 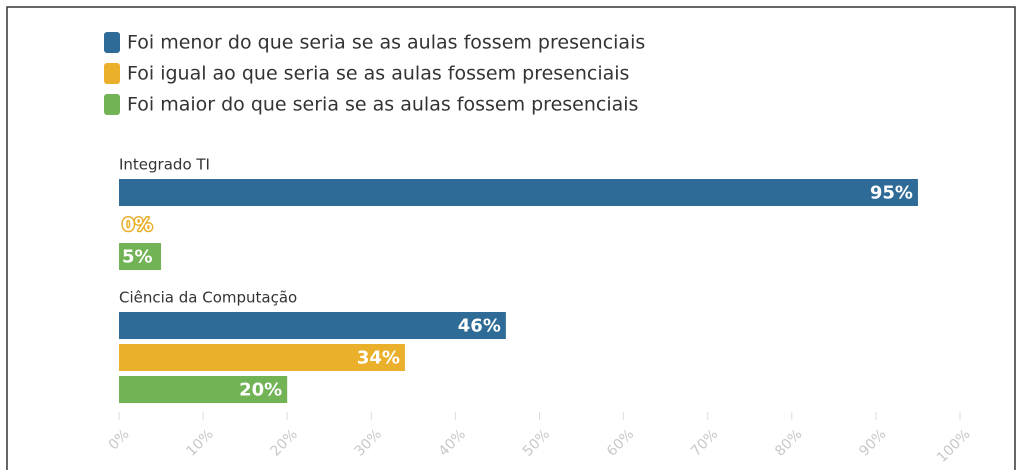 I want to click on x-tick-label: 20%, so click(x=284, y=442).